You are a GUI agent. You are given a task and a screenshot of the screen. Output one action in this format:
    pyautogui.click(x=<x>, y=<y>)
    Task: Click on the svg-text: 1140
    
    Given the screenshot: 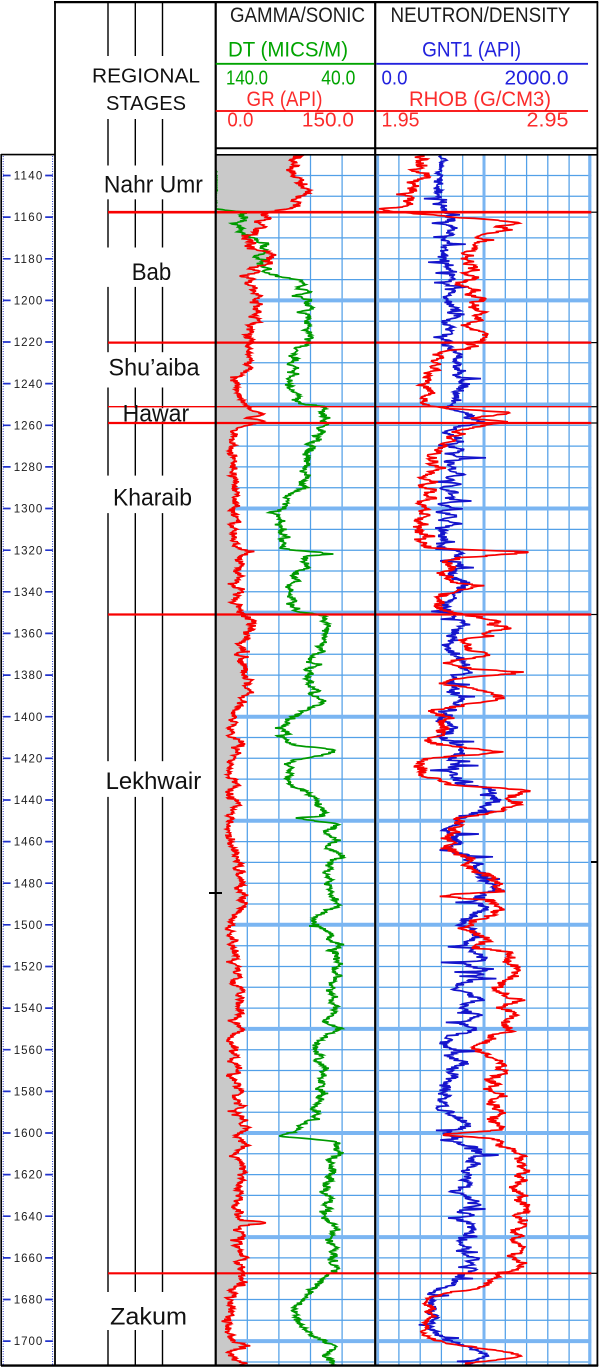 What is the action you would take?
    pyautogui.click(x=28, y=177)
    